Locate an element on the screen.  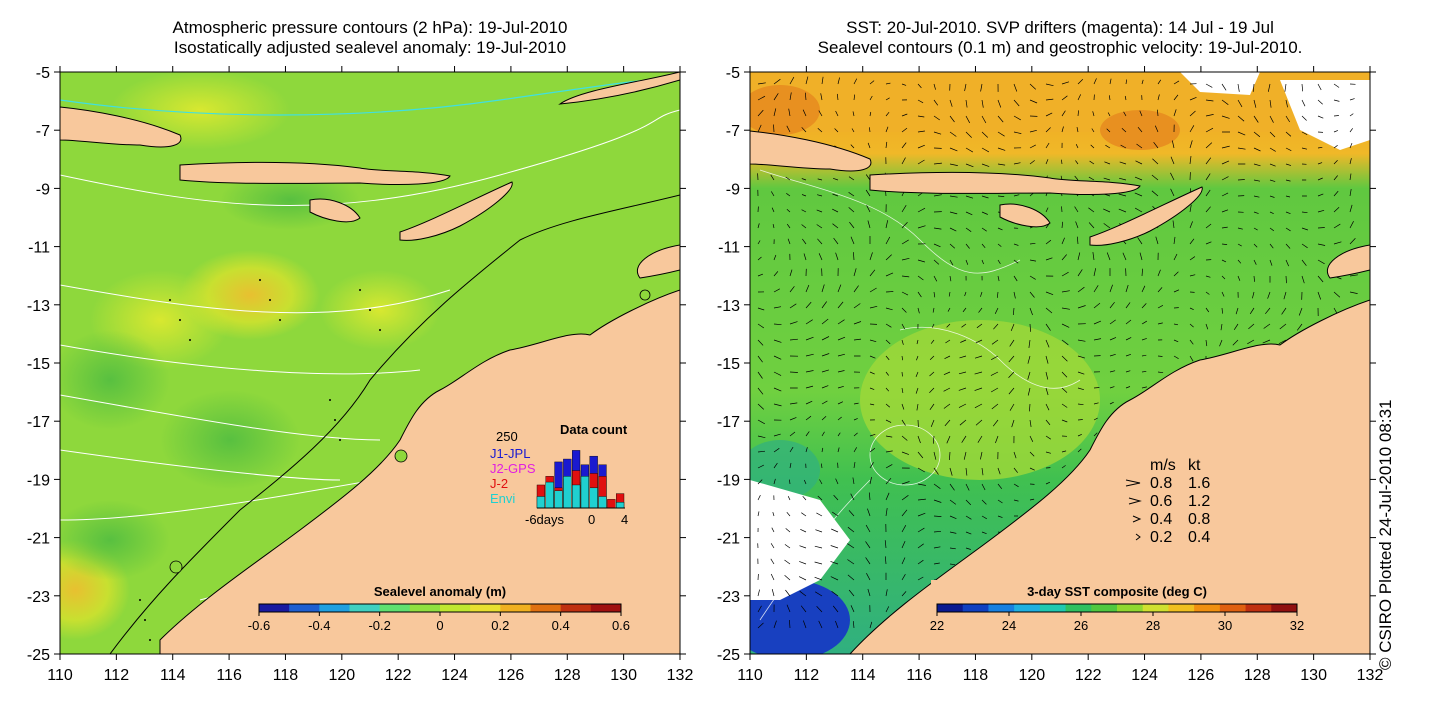
colorbar-tick-label: -0.2 is located at coordinates (379, 625).